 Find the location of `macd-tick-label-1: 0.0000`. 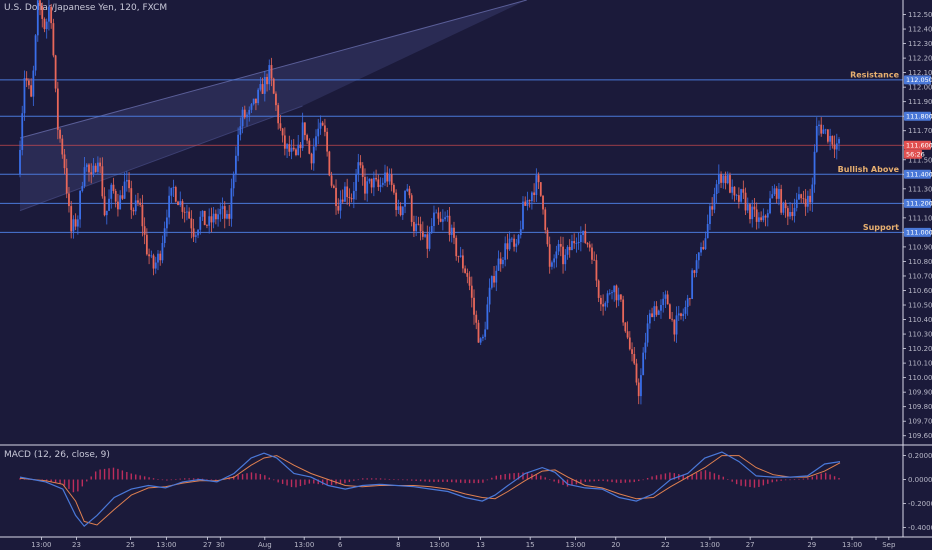

macd-tick-label-1: 0.0000 is located at coordinates (920, 480).